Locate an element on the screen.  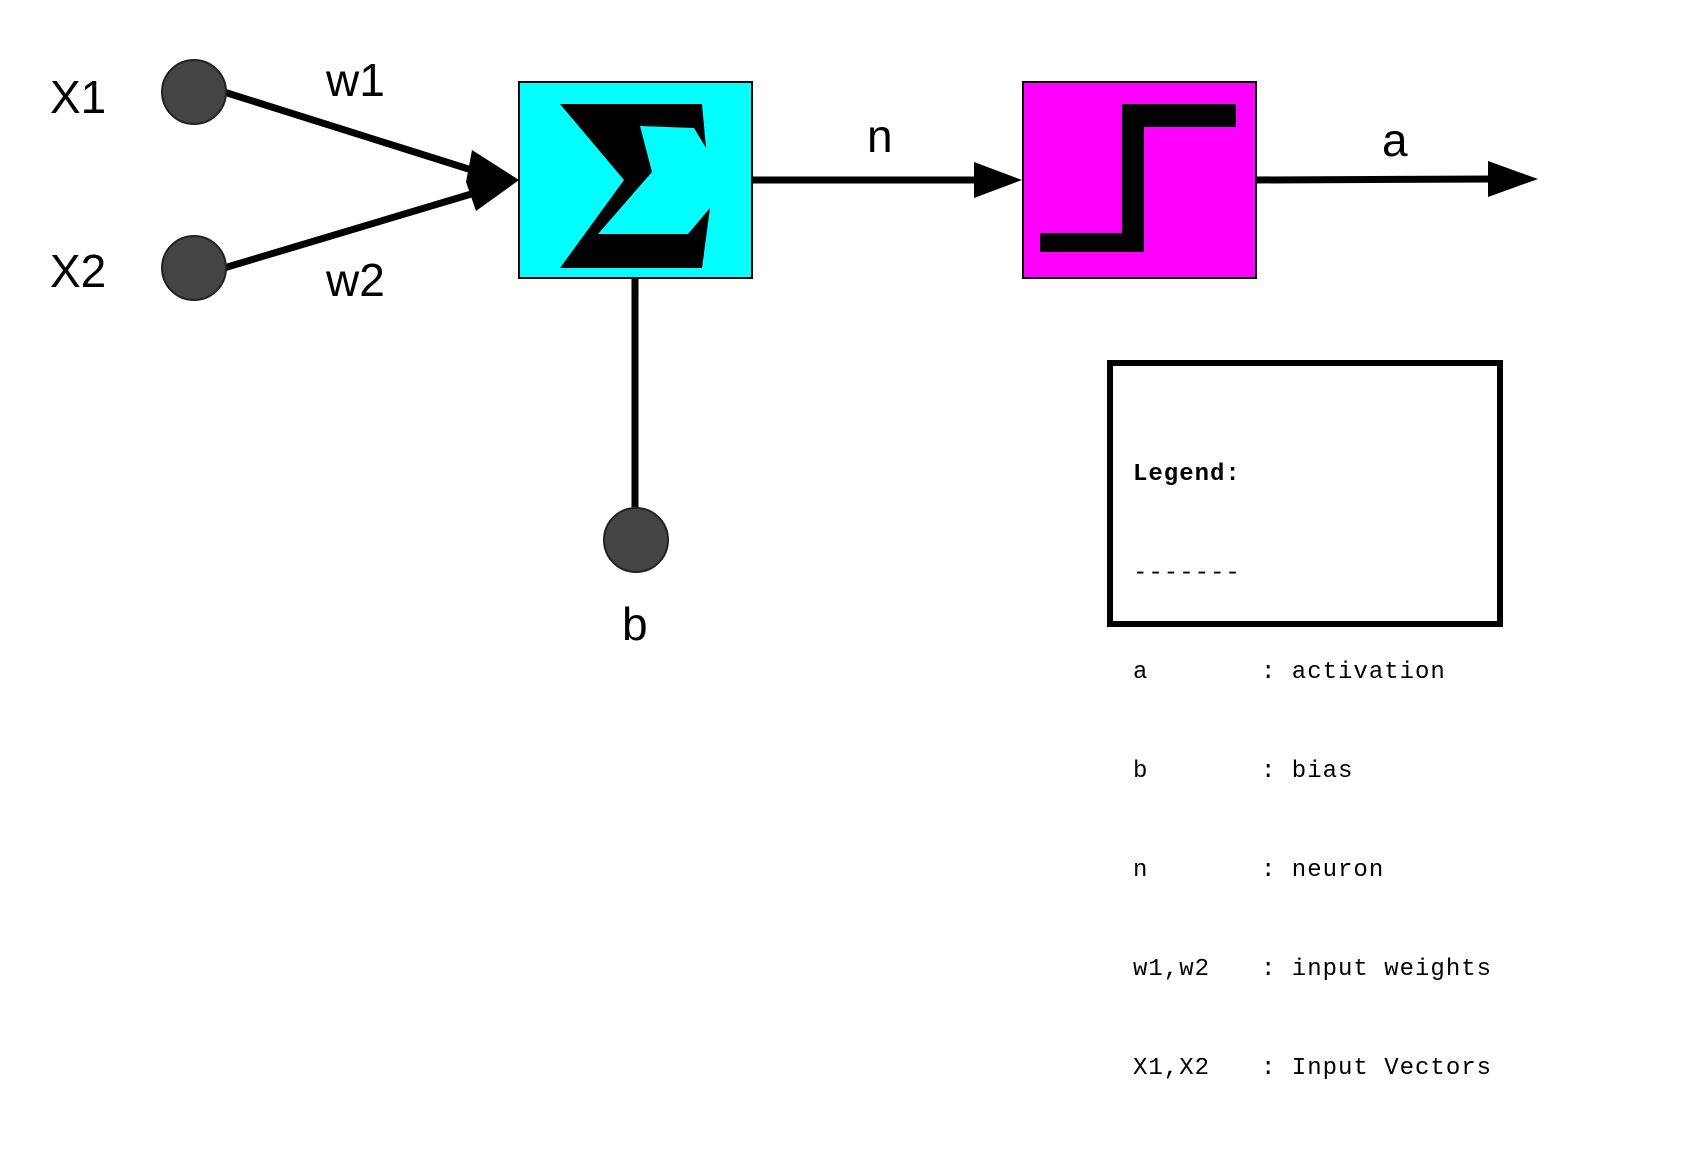
step-function-icon is located at coordinates (1138, 178).